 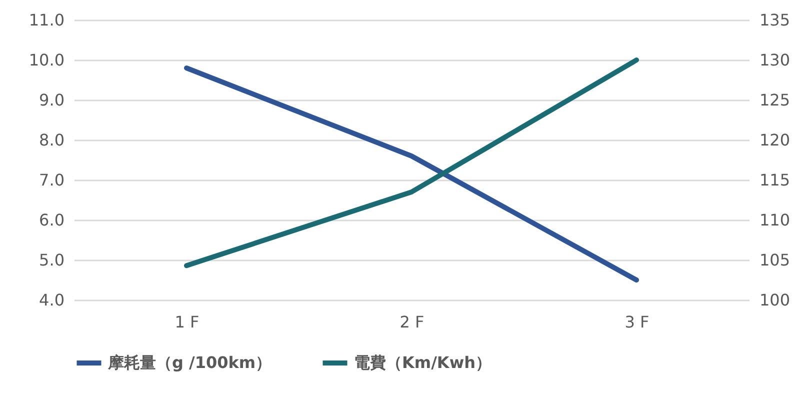 What do you see at coordinates (51, 300) in the screenshot?
I see `y-tick-label: 4.0` at bounding box center [51, 300].